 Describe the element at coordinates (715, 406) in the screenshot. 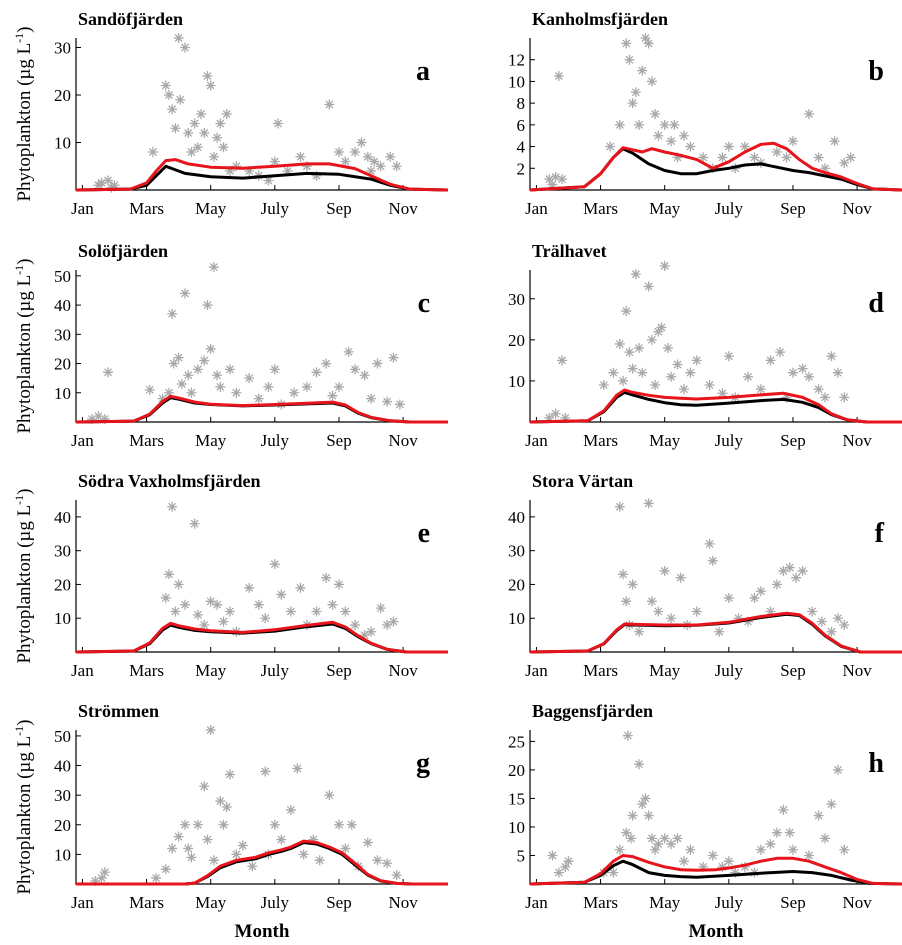

I see `series-red-d` at that location.